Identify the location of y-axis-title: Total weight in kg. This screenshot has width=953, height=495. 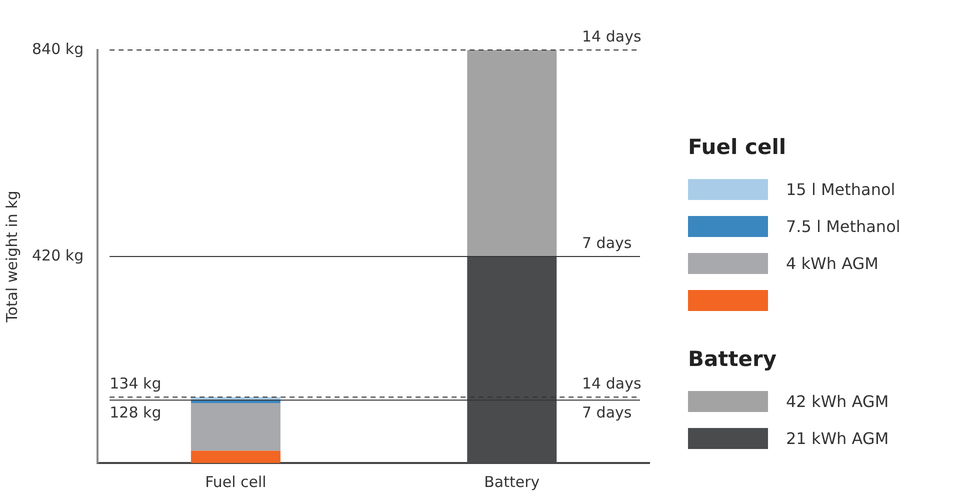
(11, 257).